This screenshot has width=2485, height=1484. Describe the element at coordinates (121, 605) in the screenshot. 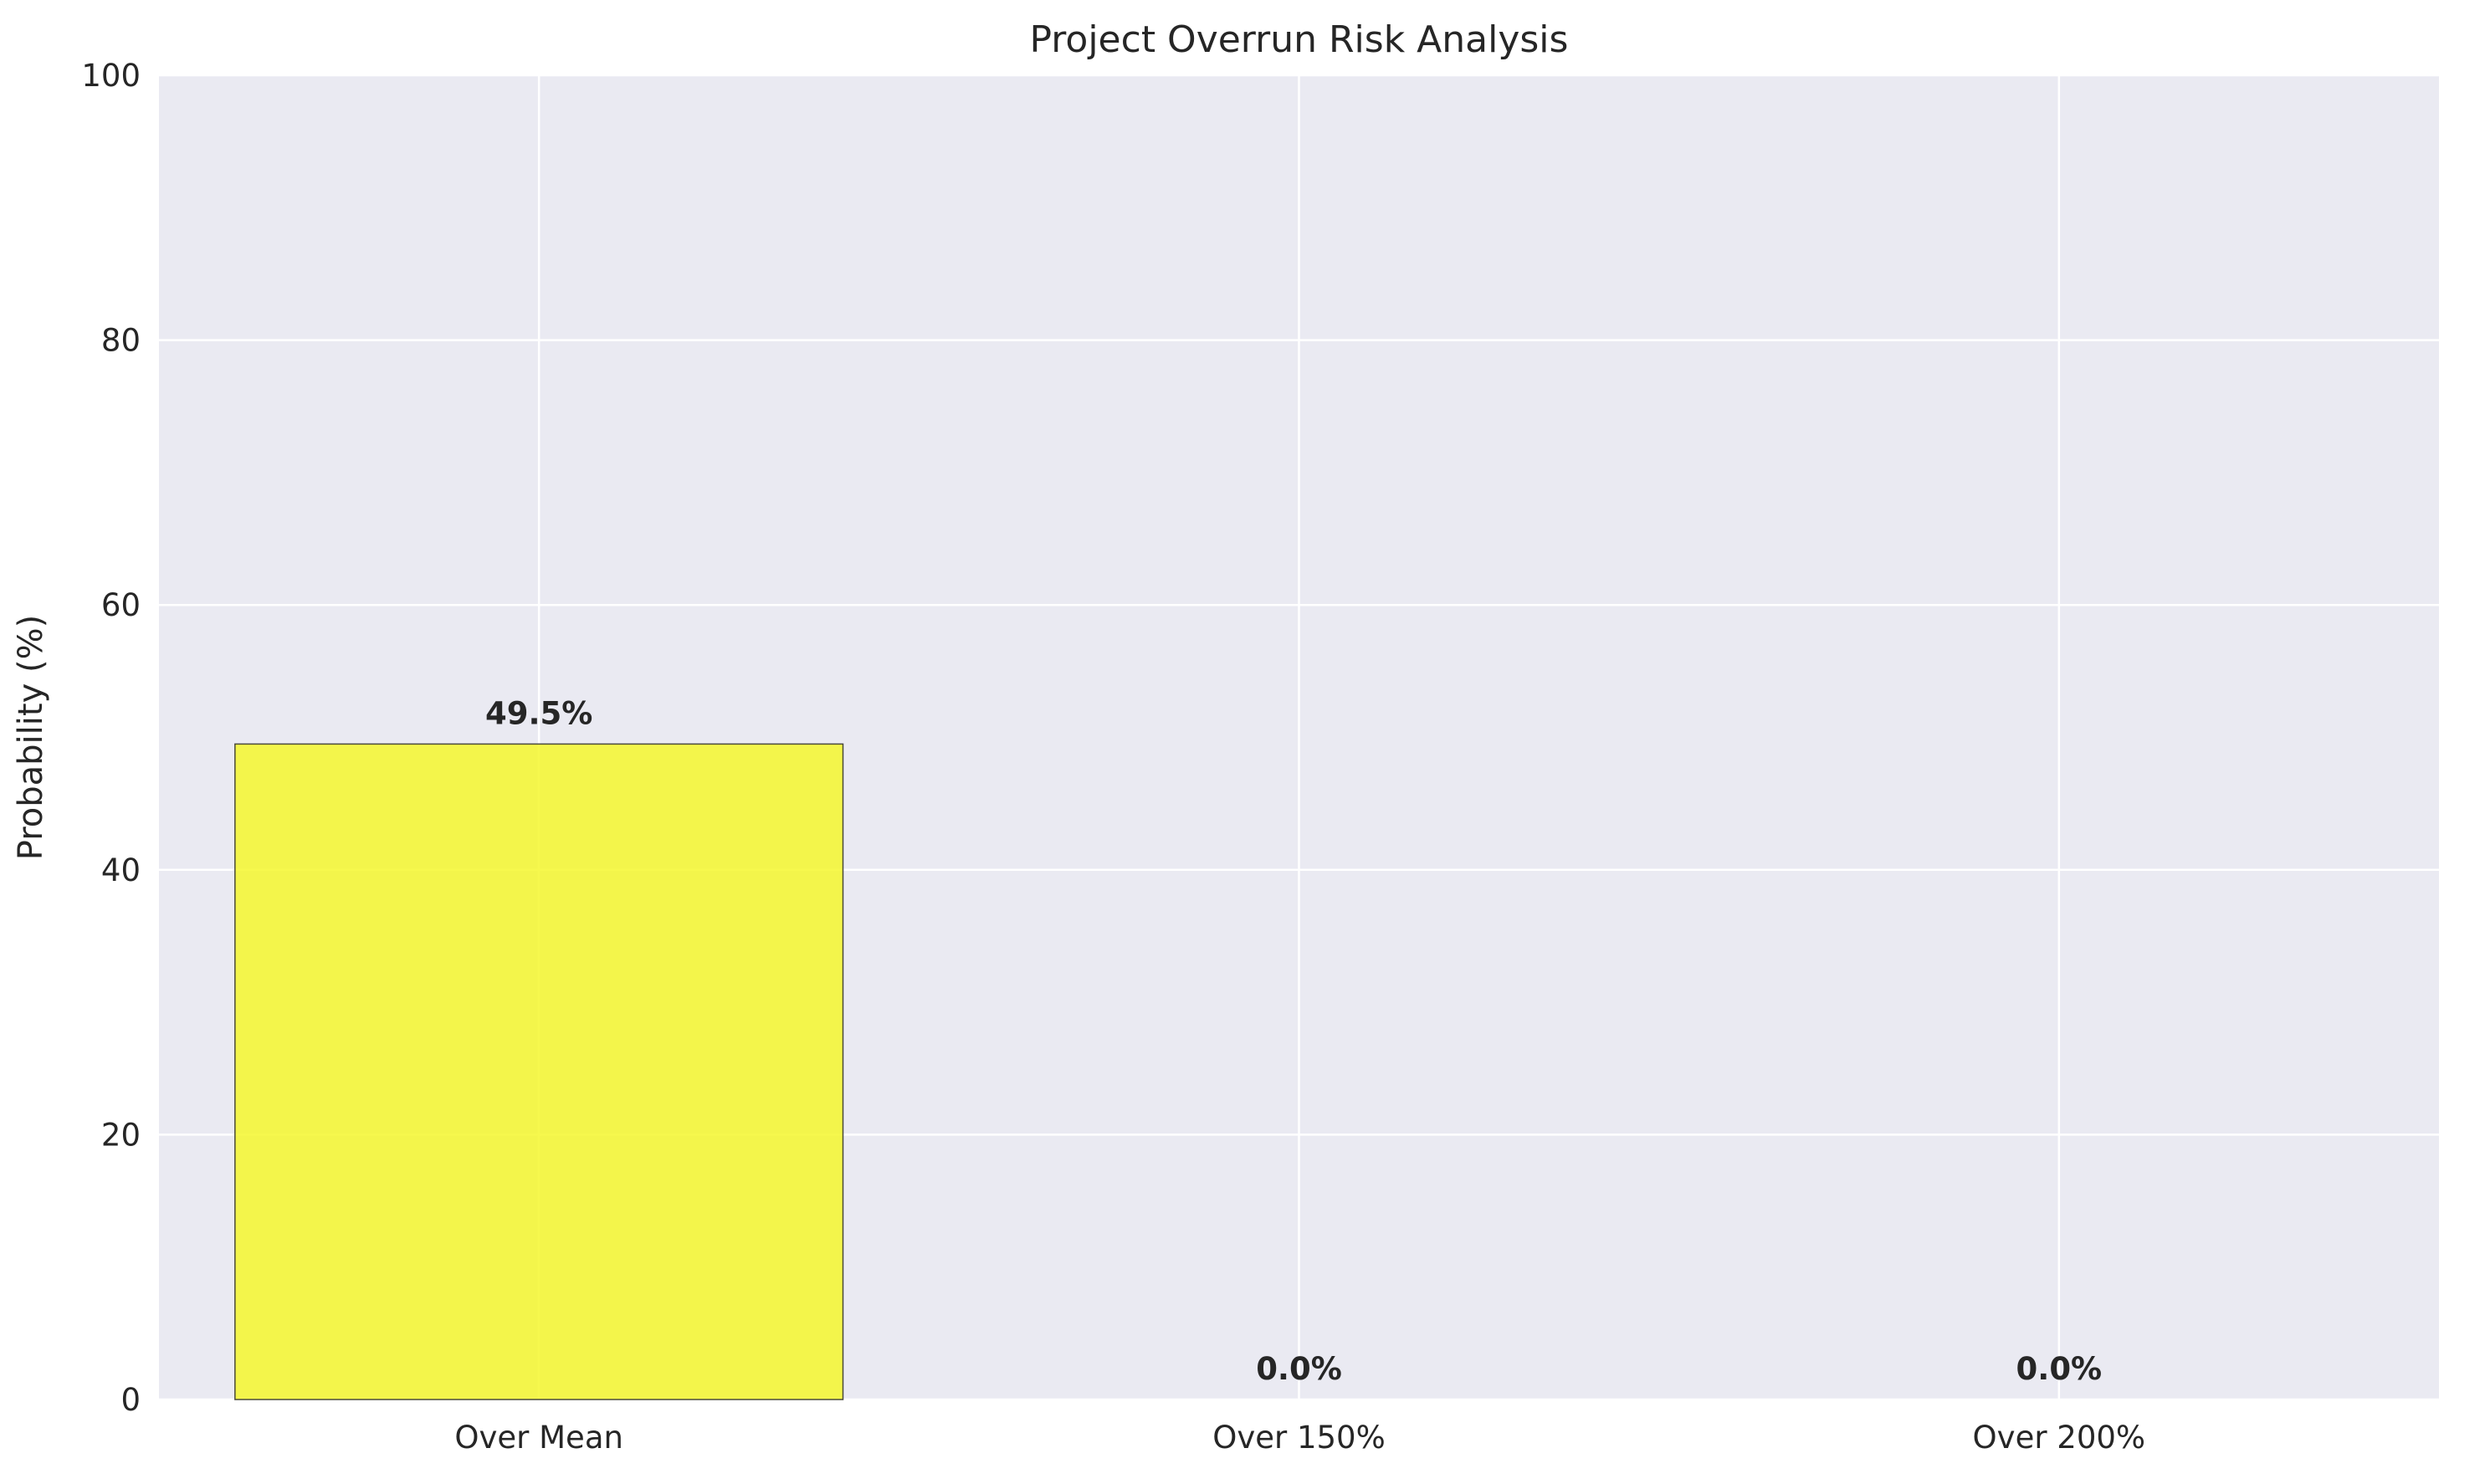

I see `y-tick-label: 60` at that location.